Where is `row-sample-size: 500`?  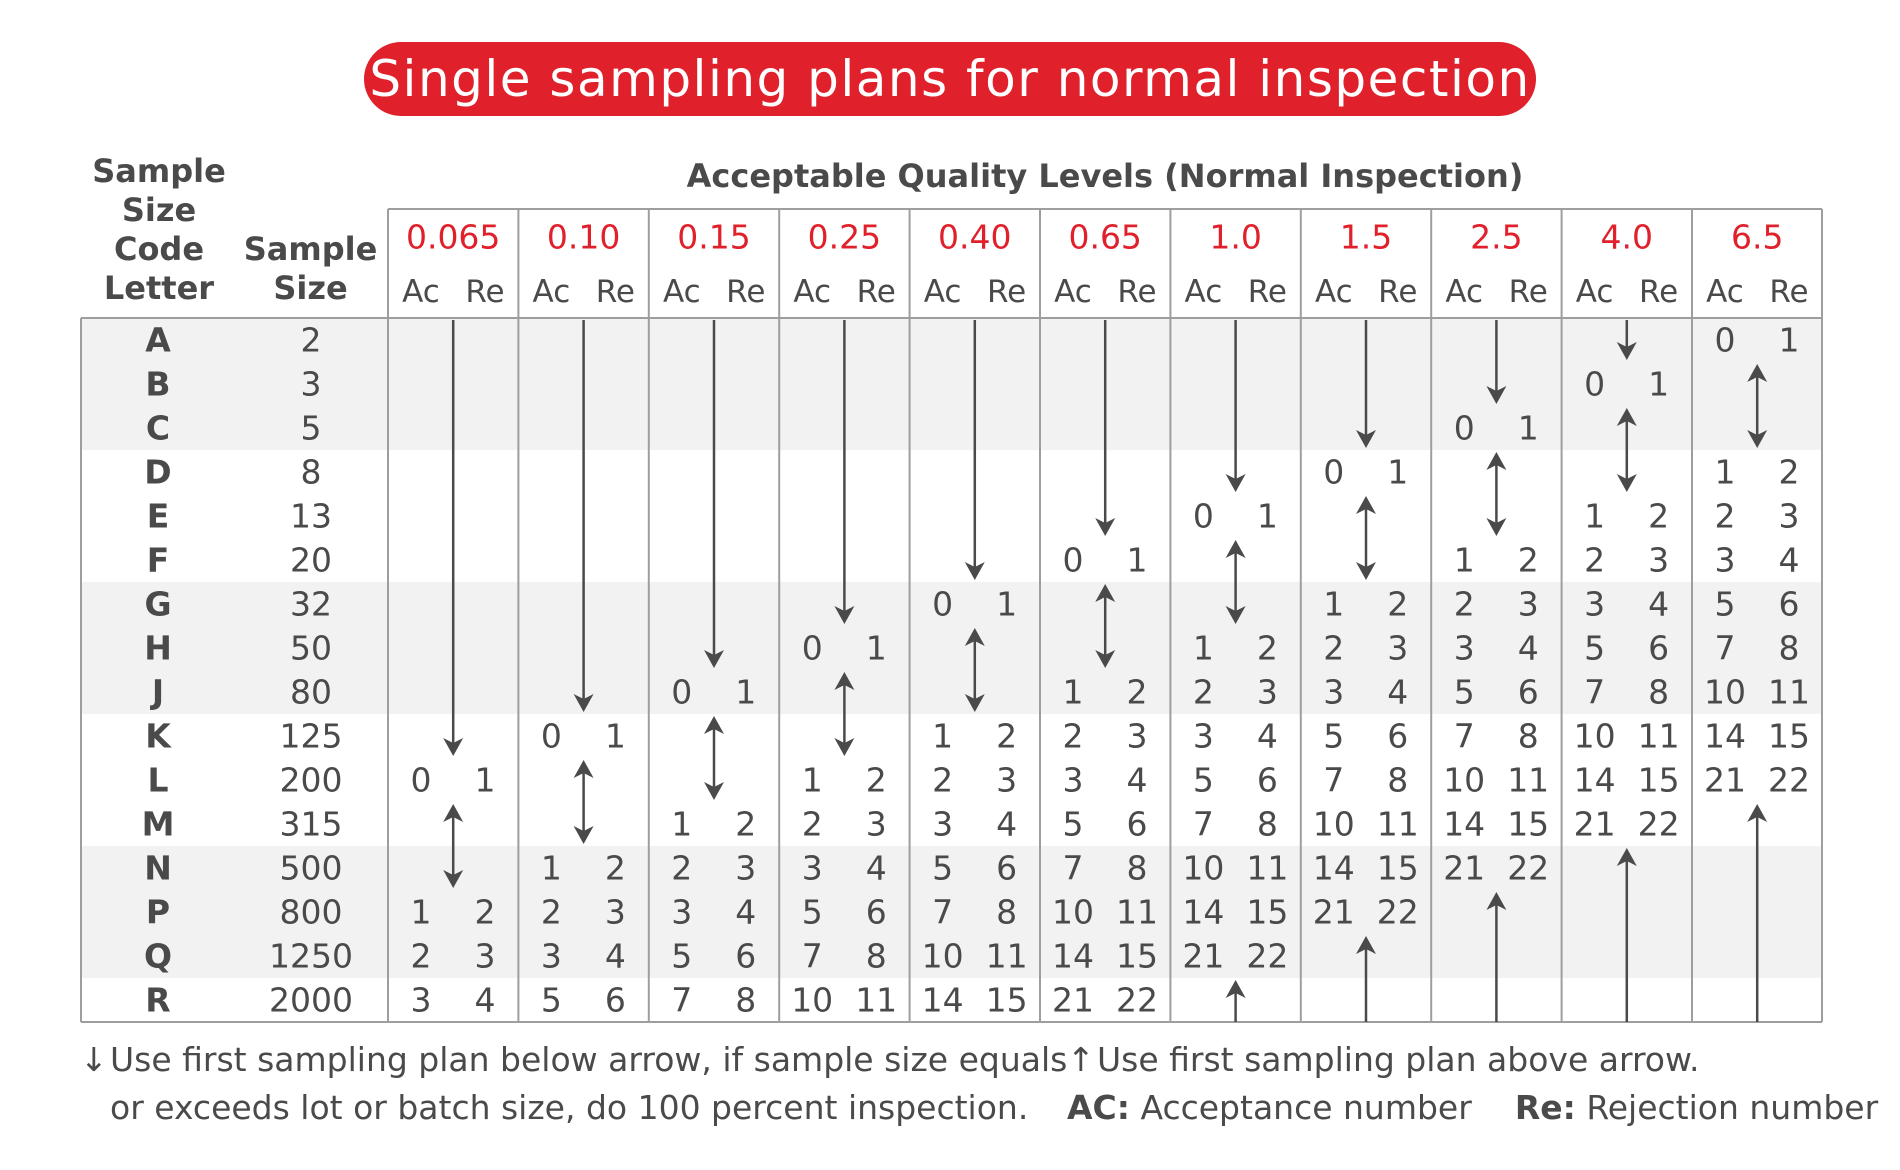 row-sample-size: 500 is located at coordinates (311, 868).